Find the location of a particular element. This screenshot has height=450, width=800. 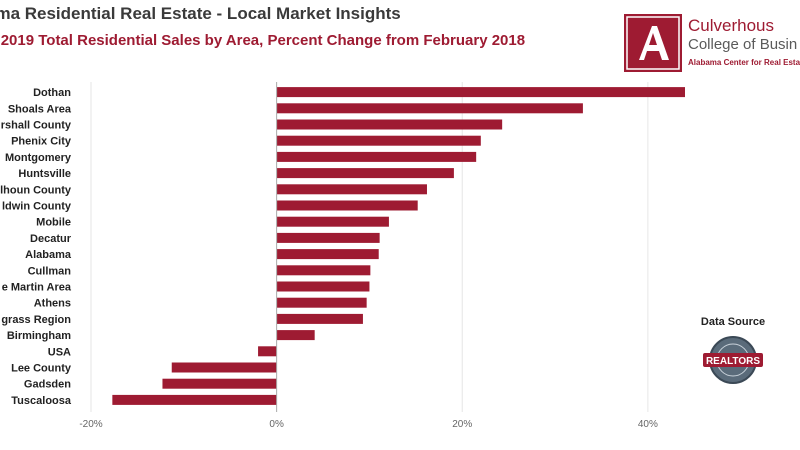

data-source-label: Data Source is located at coordinates (733, 322).